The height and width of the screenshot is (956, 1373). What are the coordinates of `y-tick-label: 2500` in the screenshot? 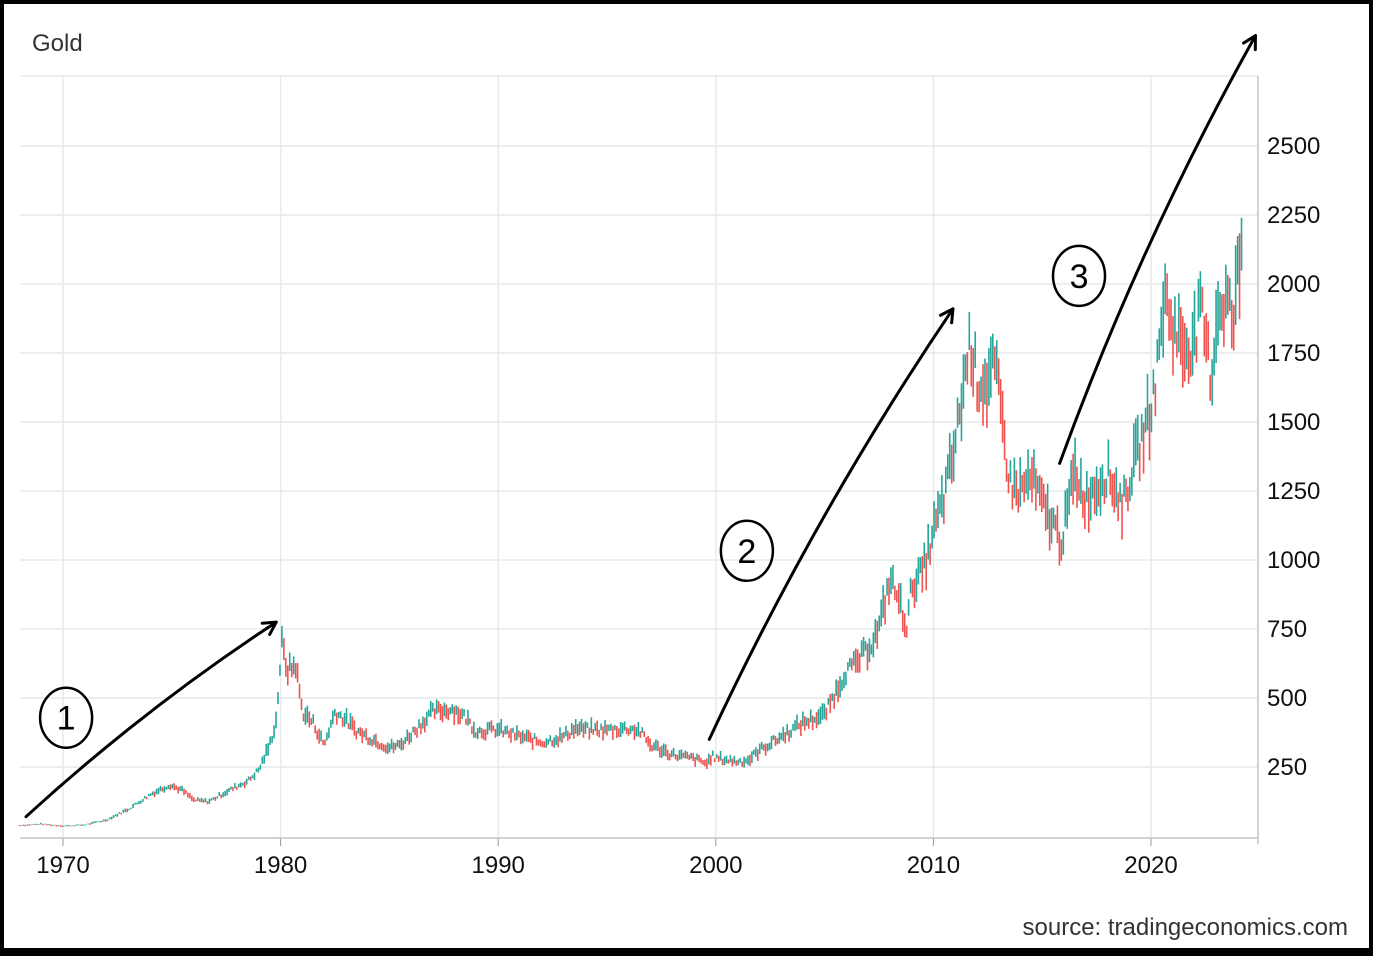 It's located at (1293, 146).